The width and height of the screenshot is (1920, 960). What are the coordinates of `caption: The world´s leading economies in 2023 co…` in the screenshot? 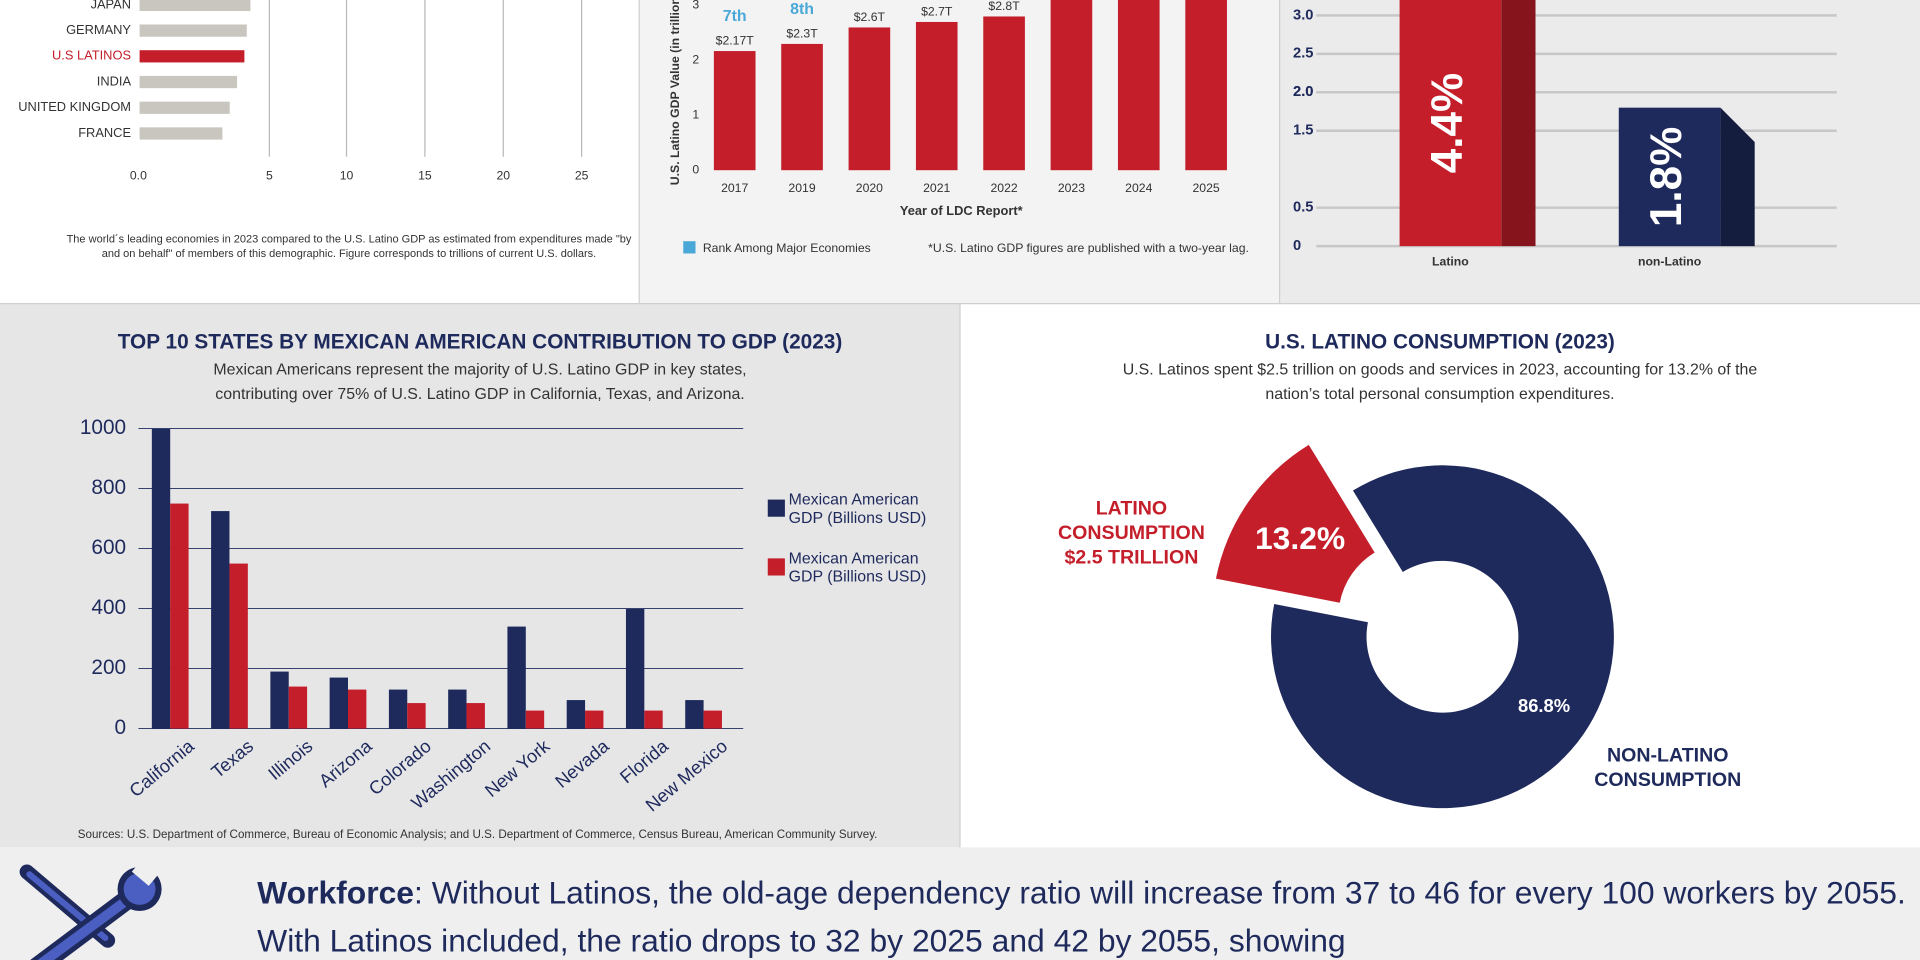 It's located at (349, 245).